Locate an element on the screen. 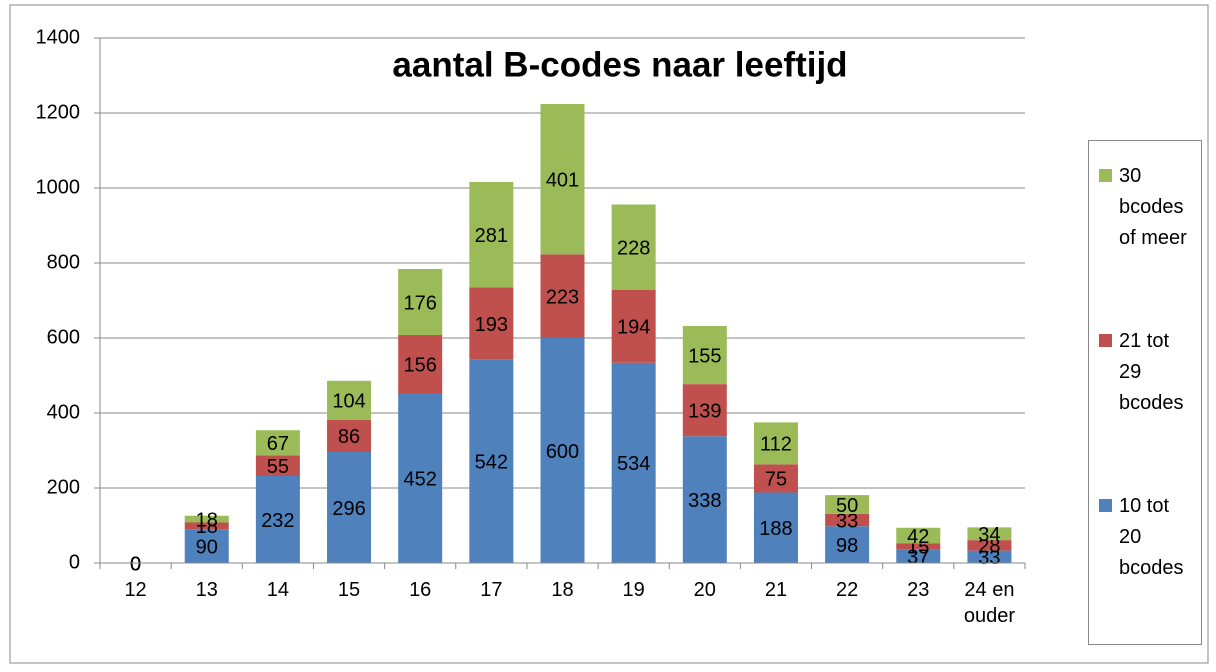  y-tick-label: 1400 is located at coordinates (58, 37).